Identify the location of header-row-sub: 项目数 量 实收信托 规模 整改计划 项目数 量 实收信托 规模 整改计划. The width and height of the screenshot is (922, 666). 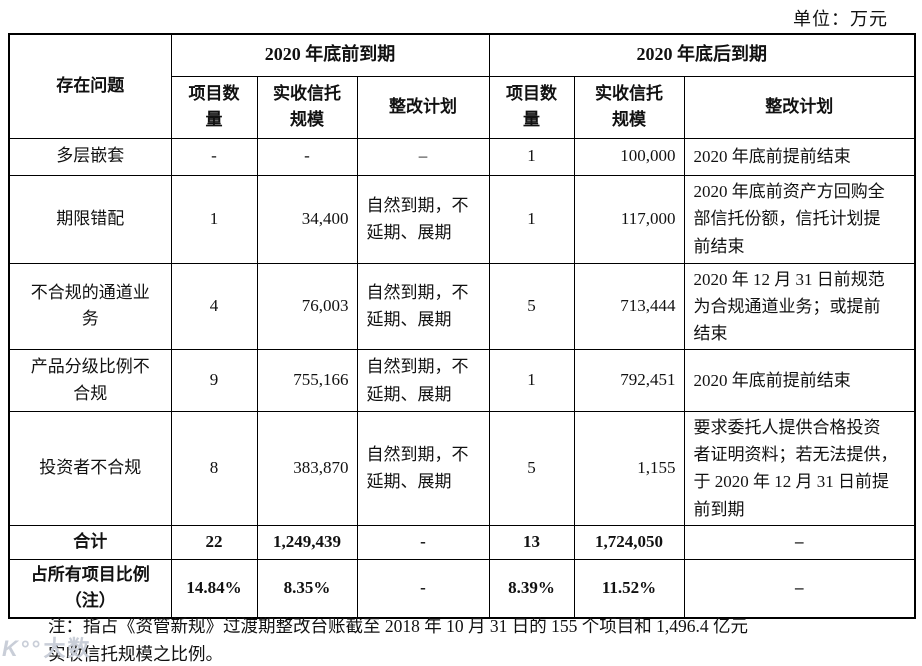
(462, 107).